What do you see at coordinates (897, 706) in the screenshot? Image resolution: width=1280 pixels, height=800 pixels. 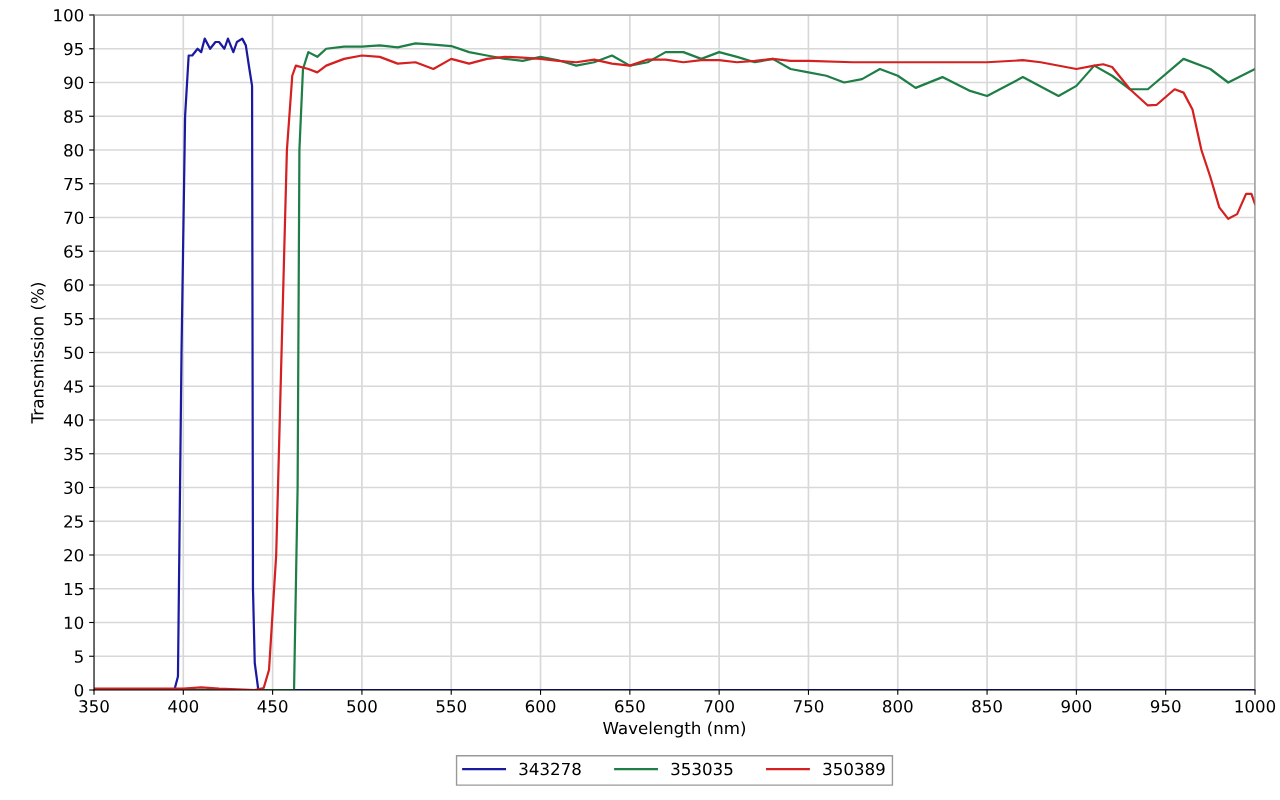 I see `x-tick-label: 800` at bounding box center [897, 706].